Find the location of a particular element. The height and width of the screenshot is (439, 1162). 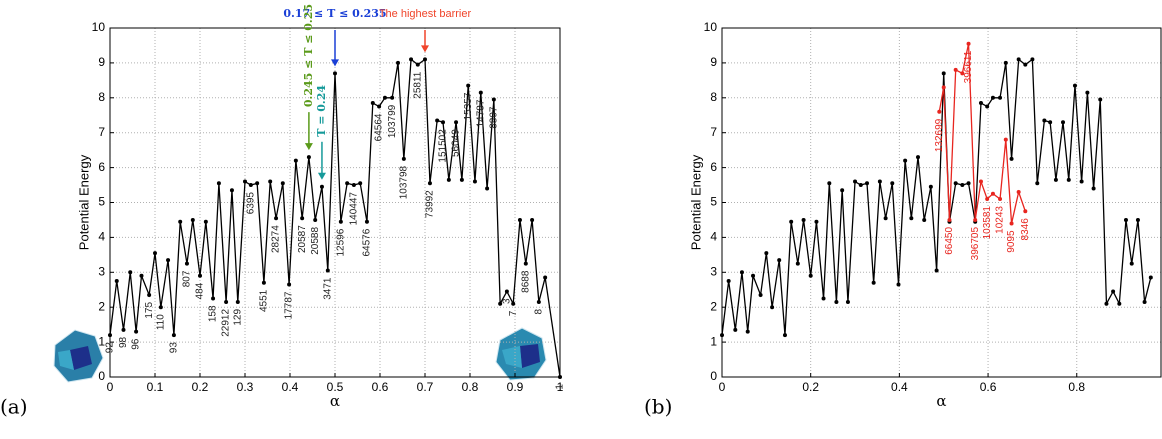

x-axis-label: α is located at coordinates (941, 401).